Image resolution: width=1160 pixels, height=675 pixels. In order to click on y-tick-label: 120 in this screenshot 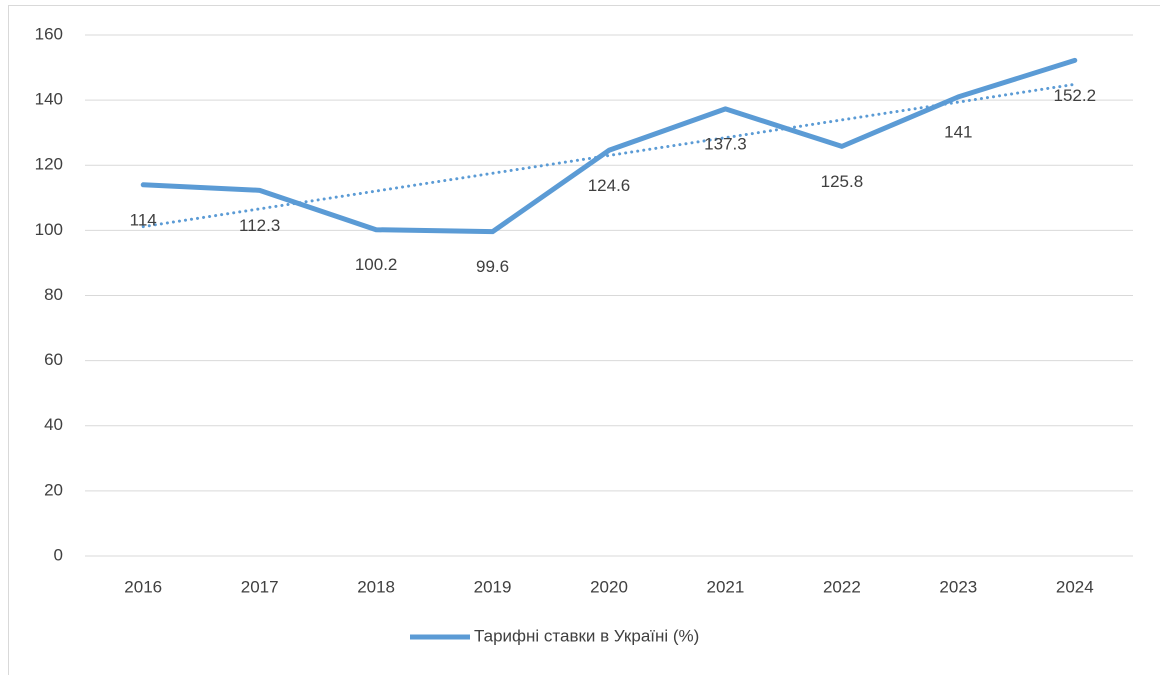, I will do `click(49, 164)`.